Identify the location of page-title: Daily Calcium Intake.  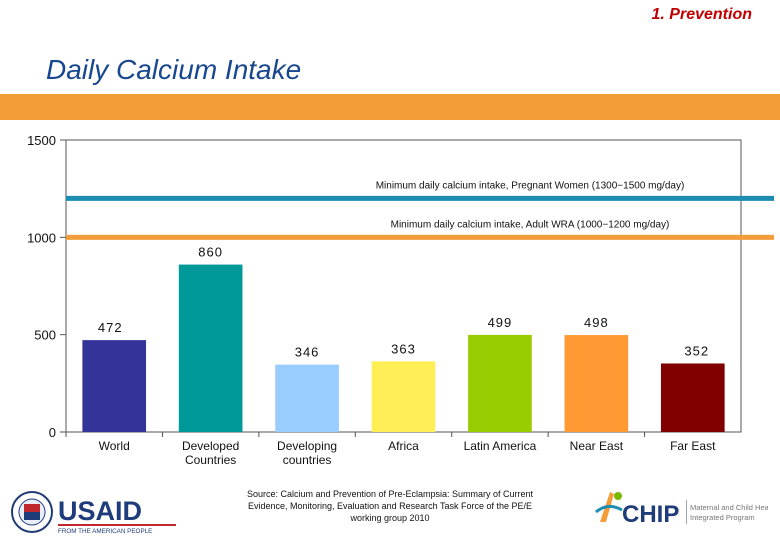
(174, 69).